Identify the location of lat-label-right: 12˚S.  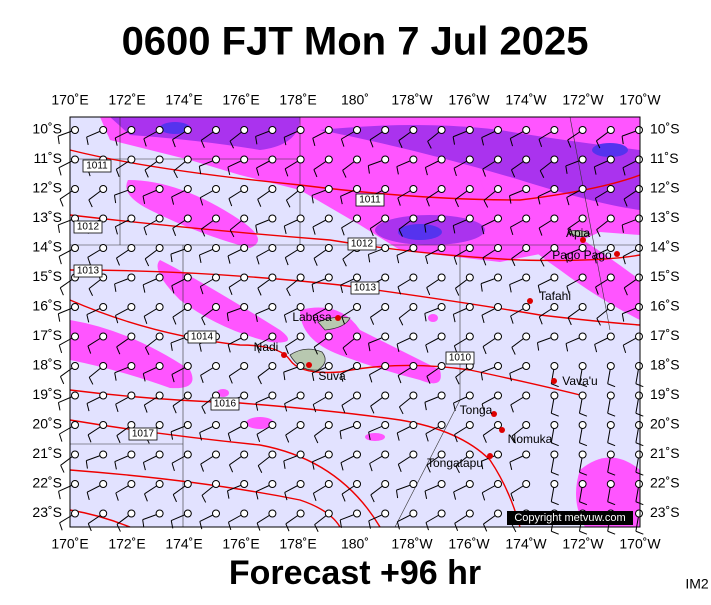
(665, 188).